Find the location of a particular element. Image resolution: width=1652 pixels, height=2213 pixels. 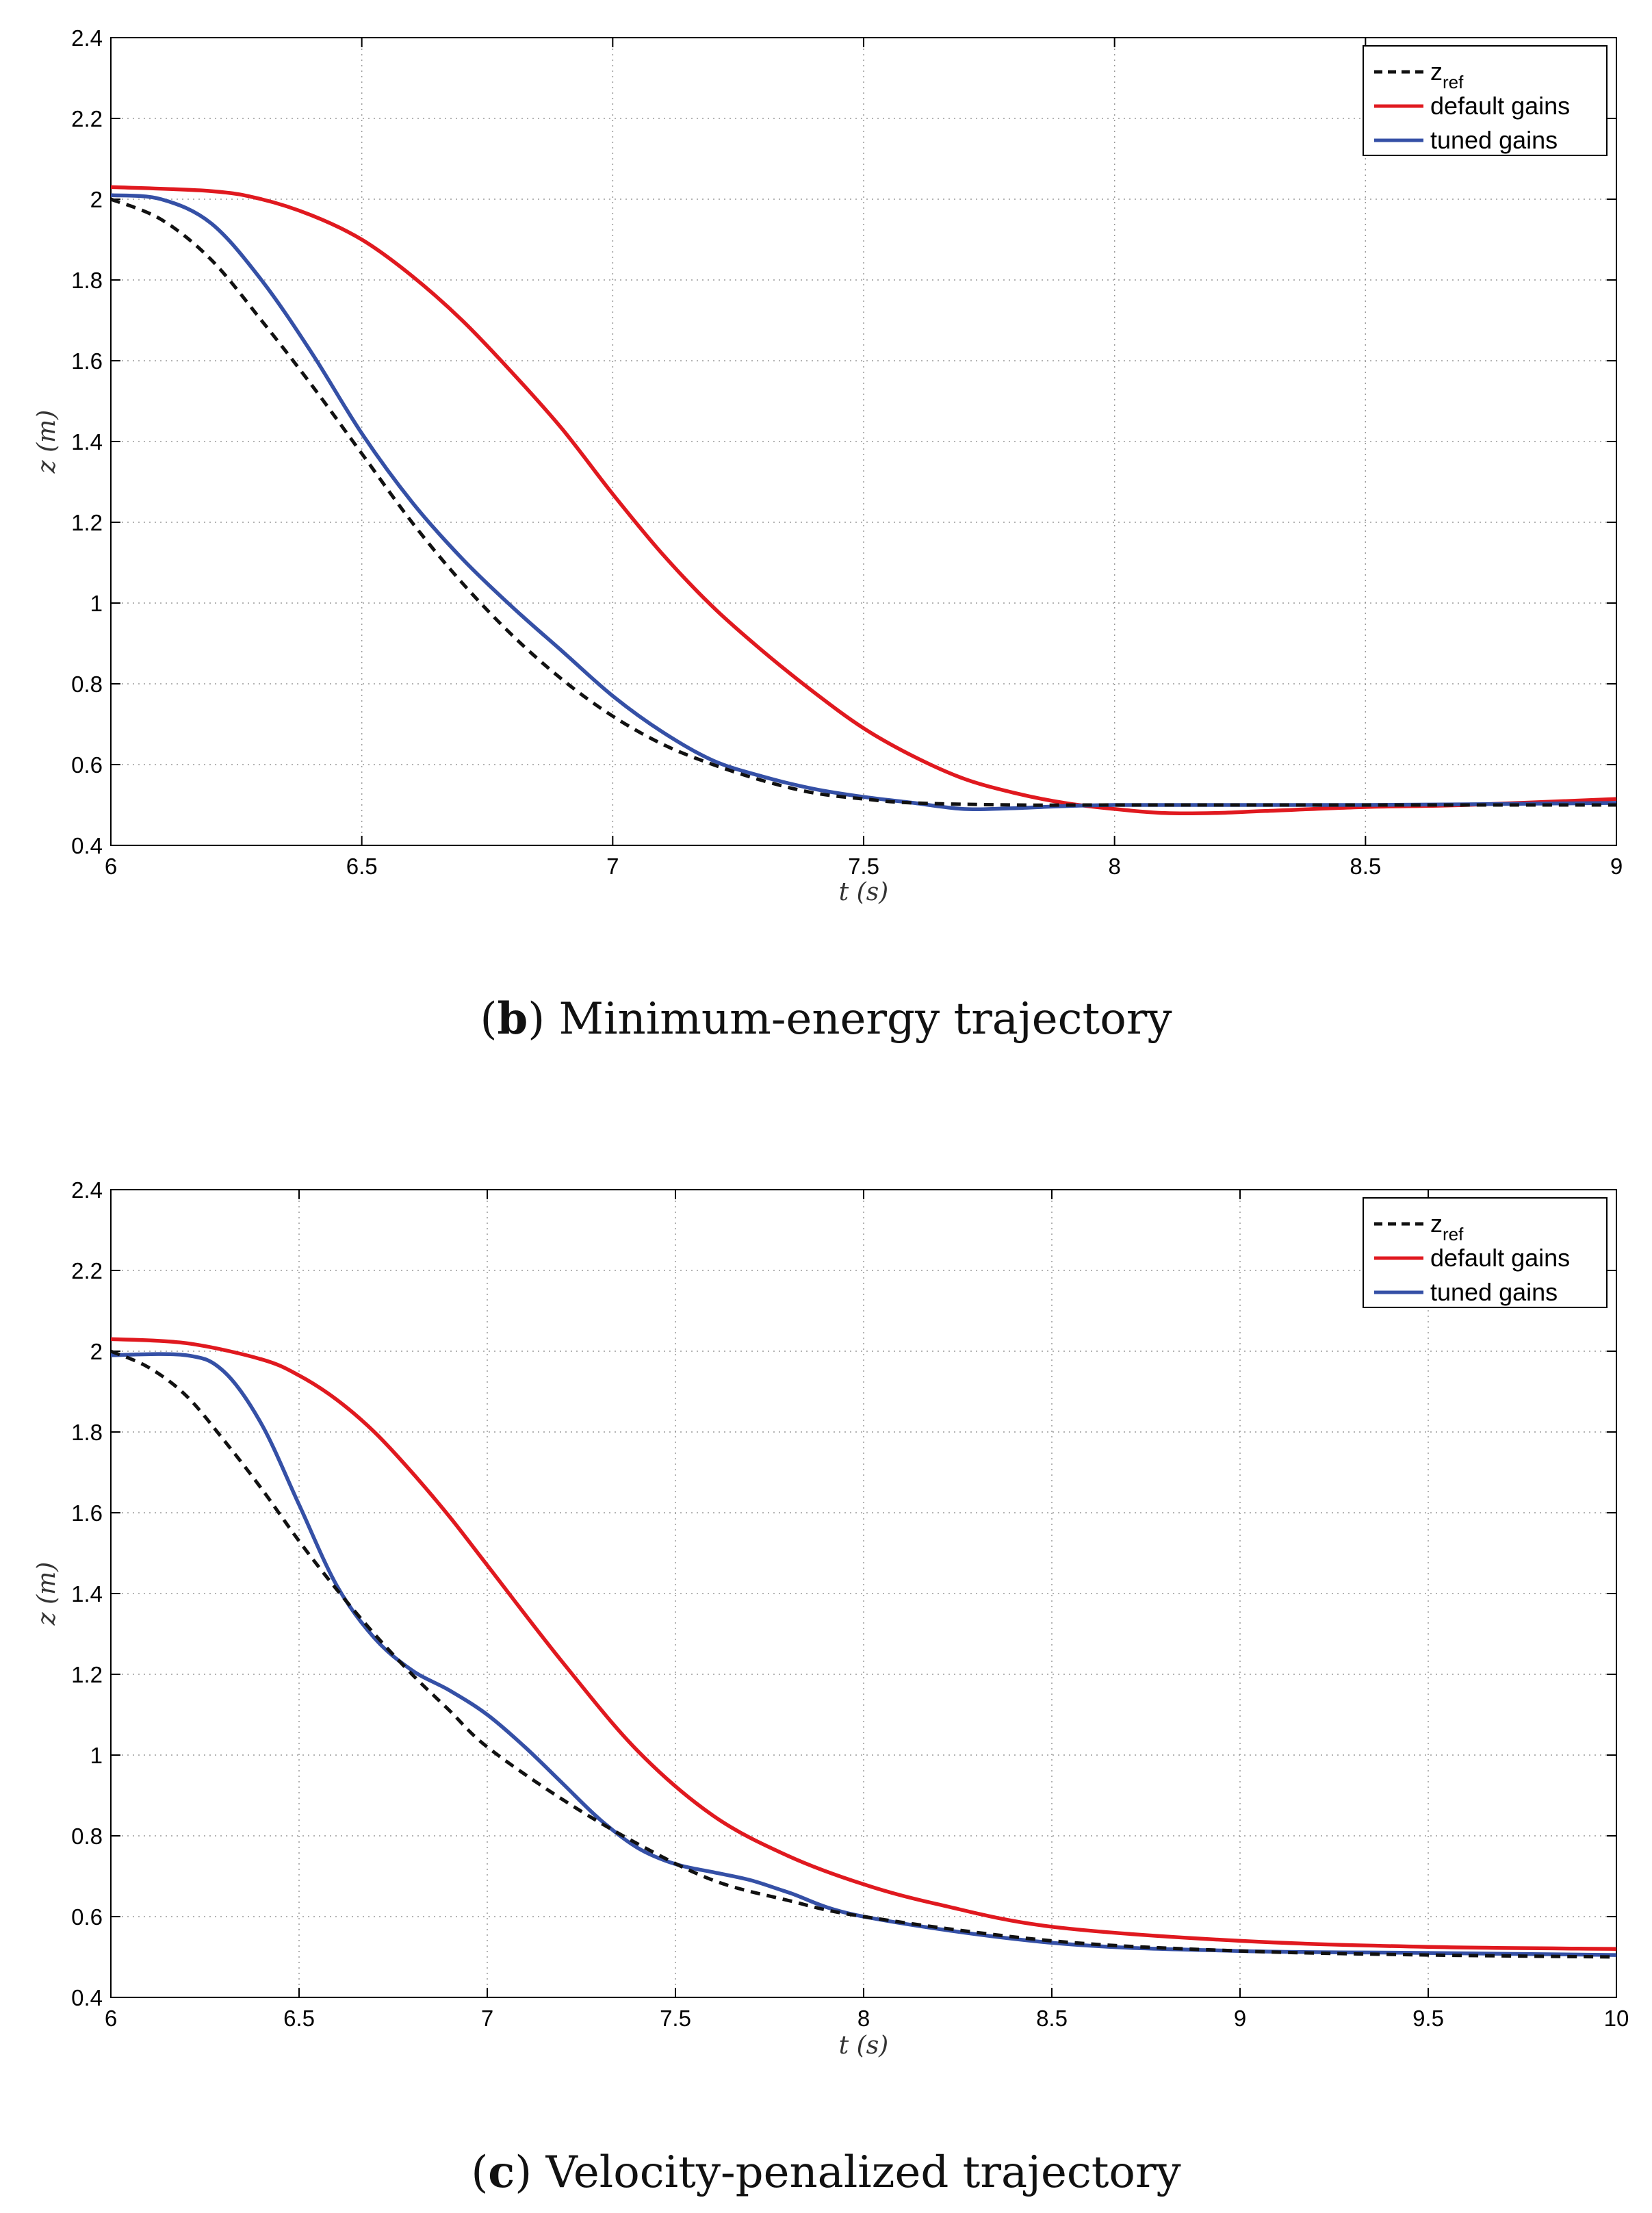

panel-c-y-tick-label: 0.6 is located at coordinates (87, 1917).